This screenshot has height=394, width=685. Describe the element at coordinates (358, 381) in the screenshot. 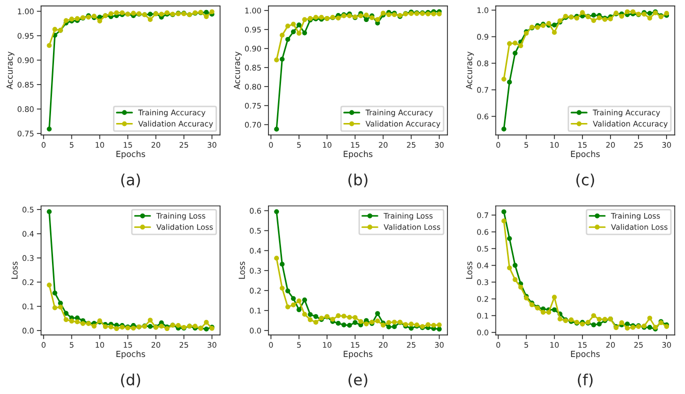

I see `text: (e)` at that location.